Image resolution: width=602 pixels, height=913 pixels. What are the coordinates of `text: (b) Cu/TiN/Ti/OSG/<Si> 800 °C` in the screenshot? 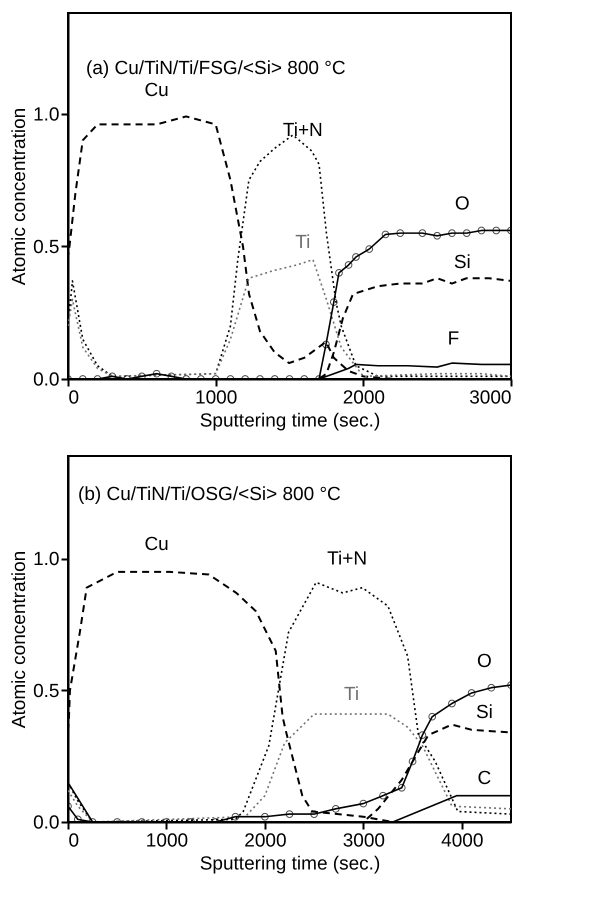 It's located at (209, 494).